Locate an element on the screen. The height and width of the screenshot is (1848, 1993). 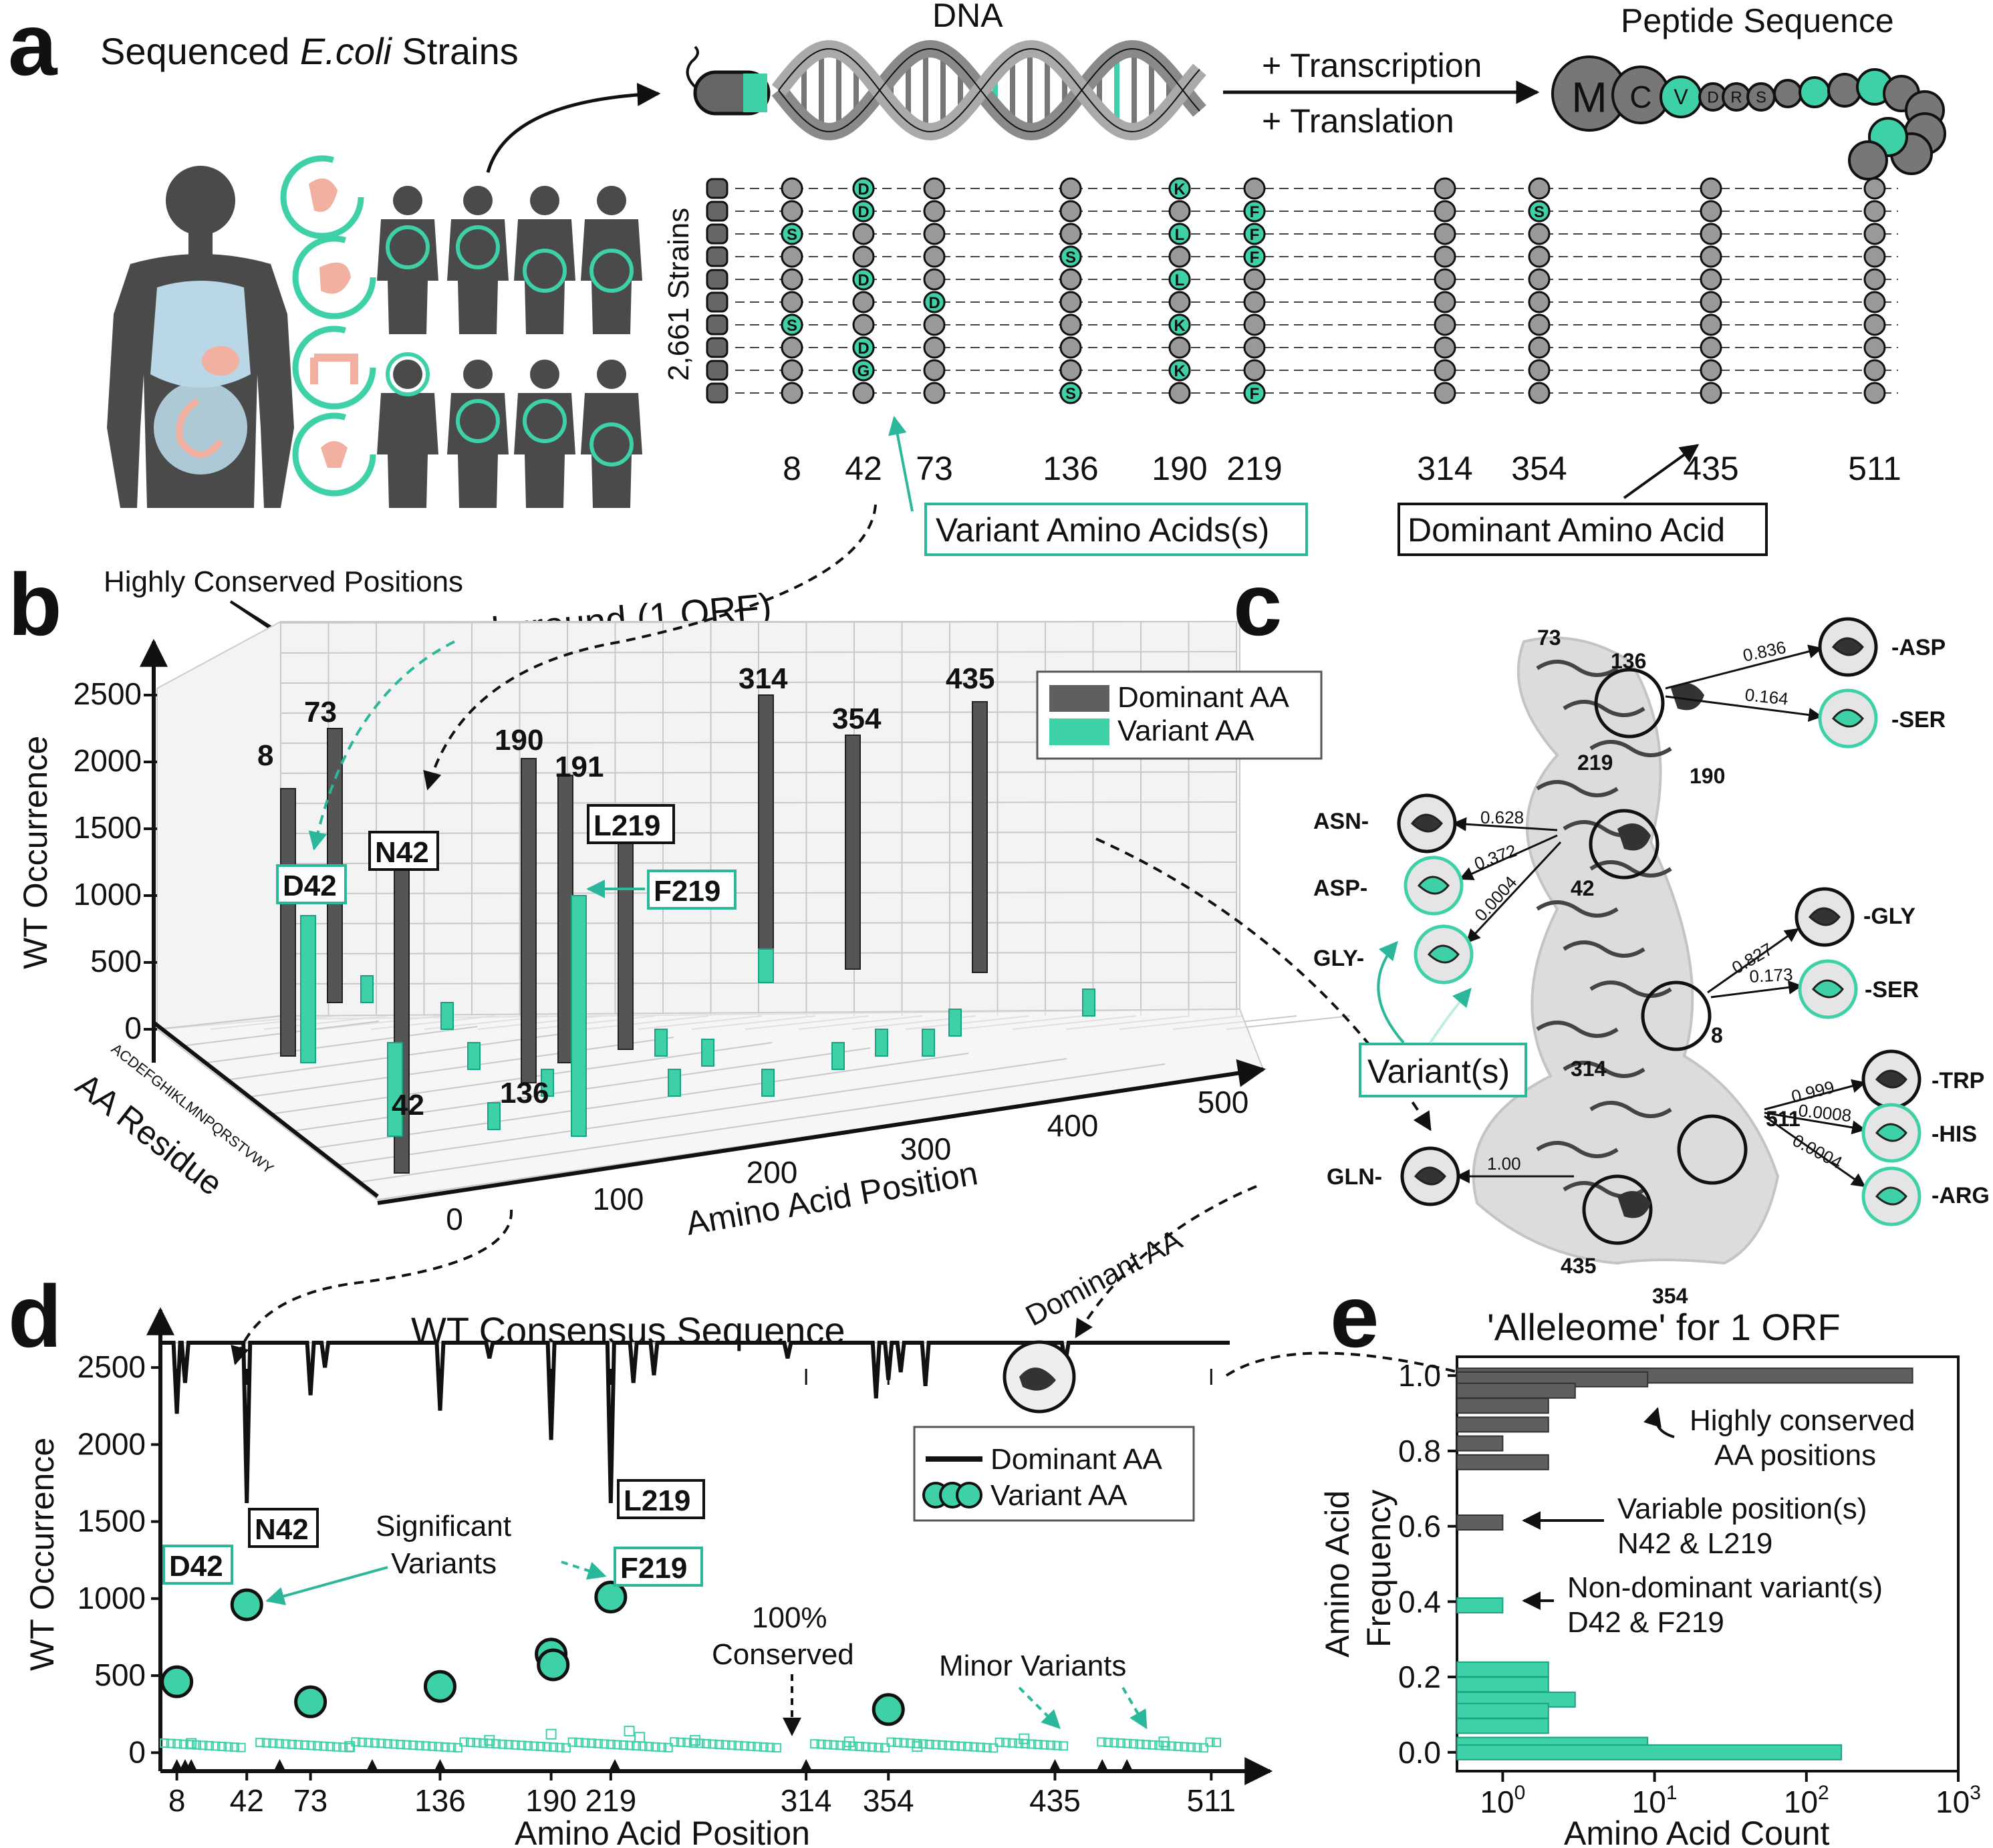
transcription-label: + Transcription is located at coordinates (1372, 65).